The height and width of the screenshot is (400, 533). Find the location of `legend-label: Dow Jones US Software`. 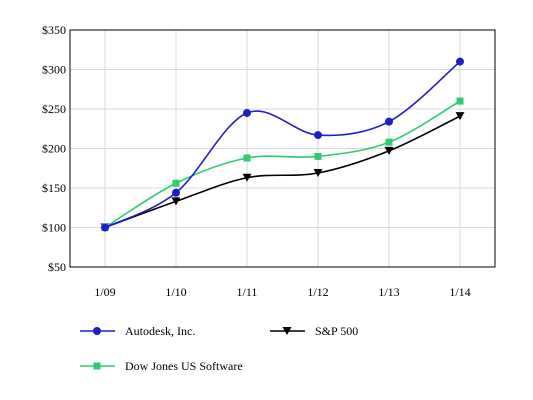

legend-label: Dow Jones US Software is located at coordinates (184, 366).